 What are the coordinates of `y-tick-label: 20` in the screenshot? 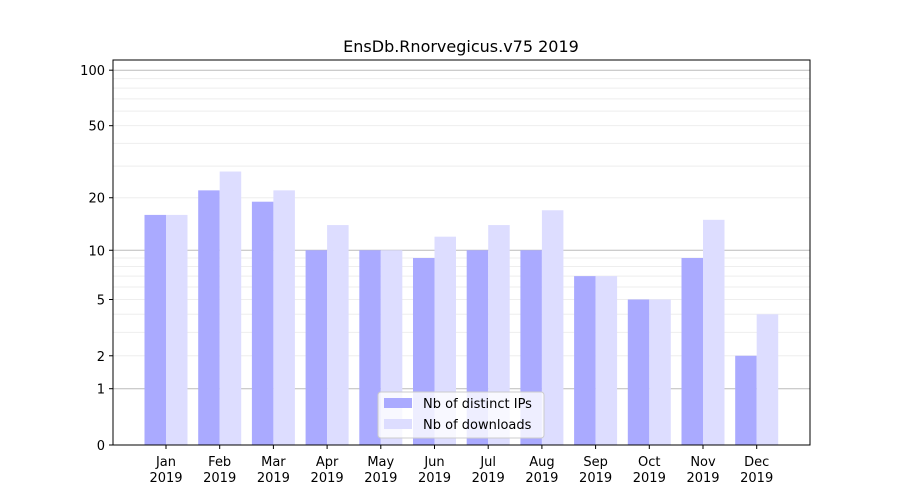 It's located at (96, 199).